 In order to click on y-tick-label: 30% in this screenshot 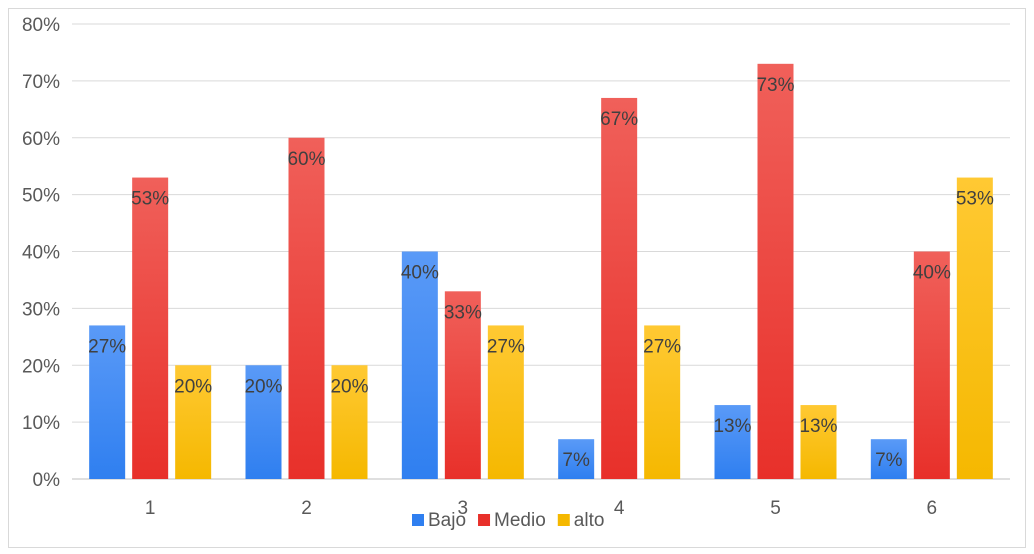, I will do `click(41, 309)`.